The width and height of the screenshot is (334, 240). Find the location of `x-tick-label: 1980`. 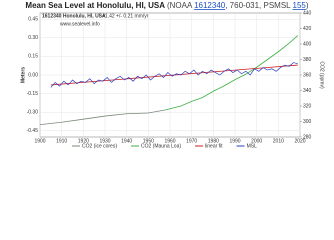

x-tick-label: 1980 is located at coordinates (213, 141).